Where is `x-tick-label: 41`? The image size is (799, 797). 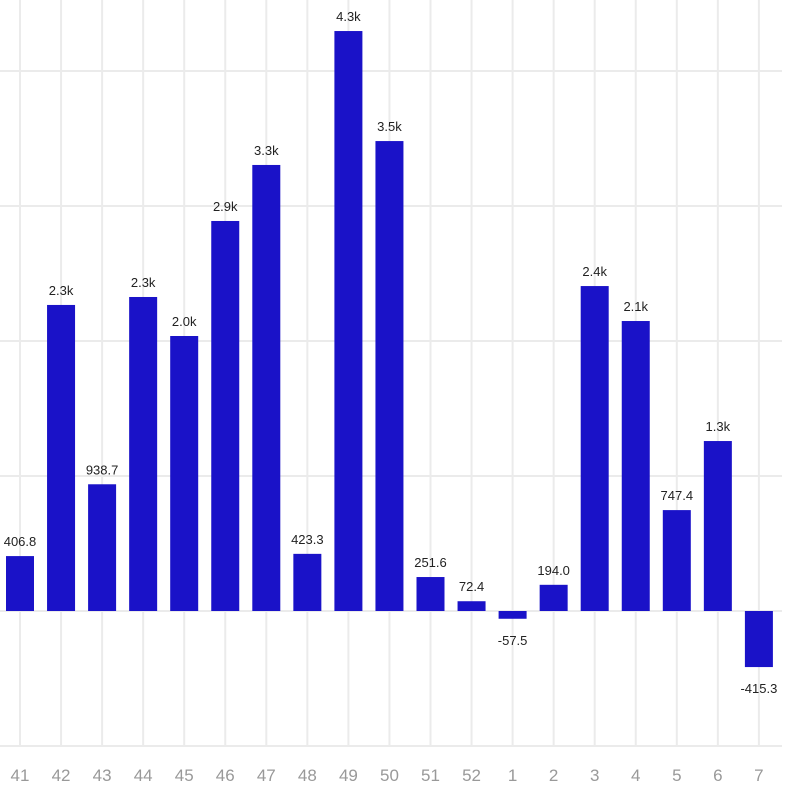
x-tick-label: 41 is located at coordinates (20, 775).